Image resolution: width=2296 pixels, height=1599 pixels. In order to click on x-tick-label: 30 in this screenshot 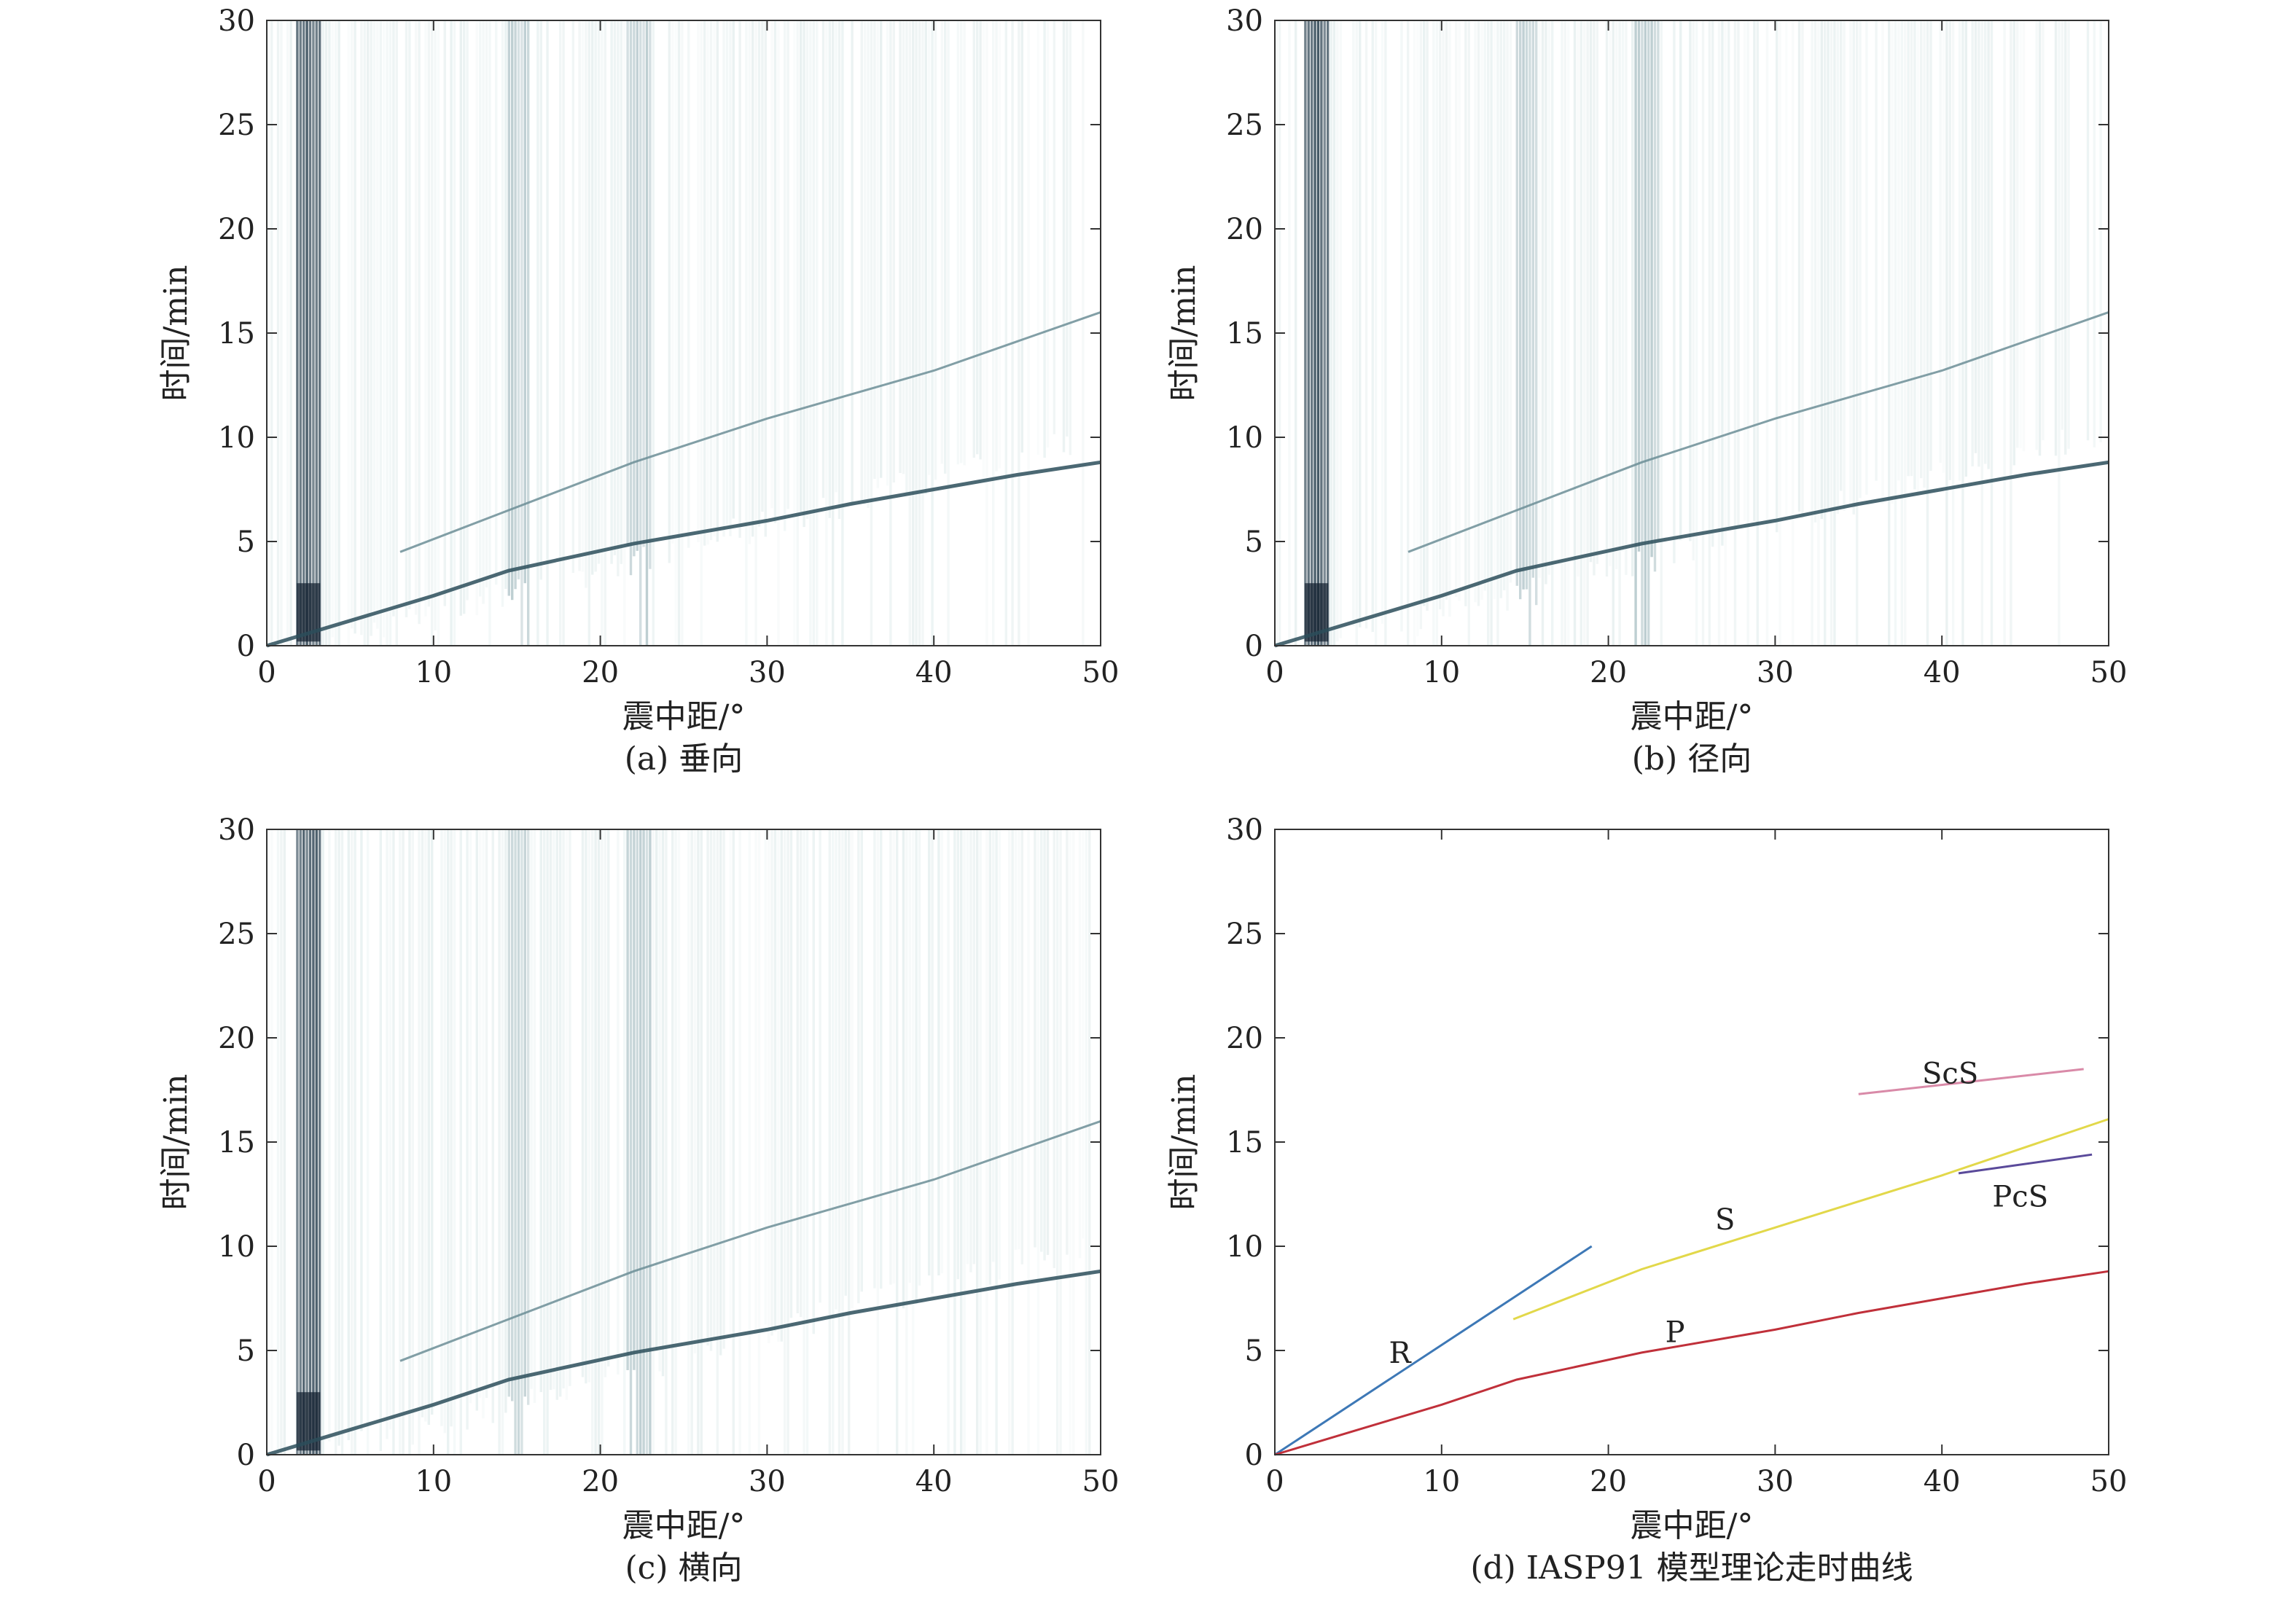, I will do `click(1775, 672)`.